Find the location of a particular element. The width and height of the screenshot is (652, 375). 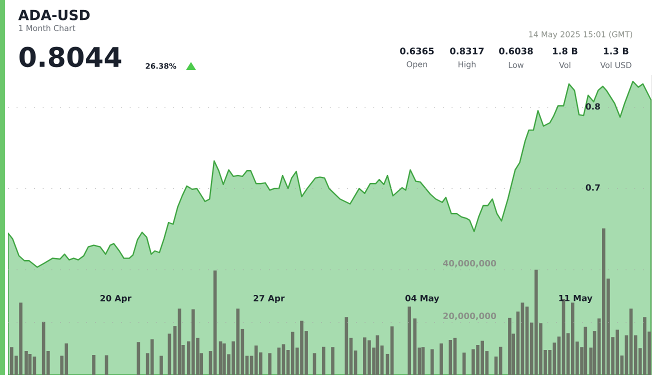

y2-tick-label: 20,000,000 is located at coordinates (469, 316).